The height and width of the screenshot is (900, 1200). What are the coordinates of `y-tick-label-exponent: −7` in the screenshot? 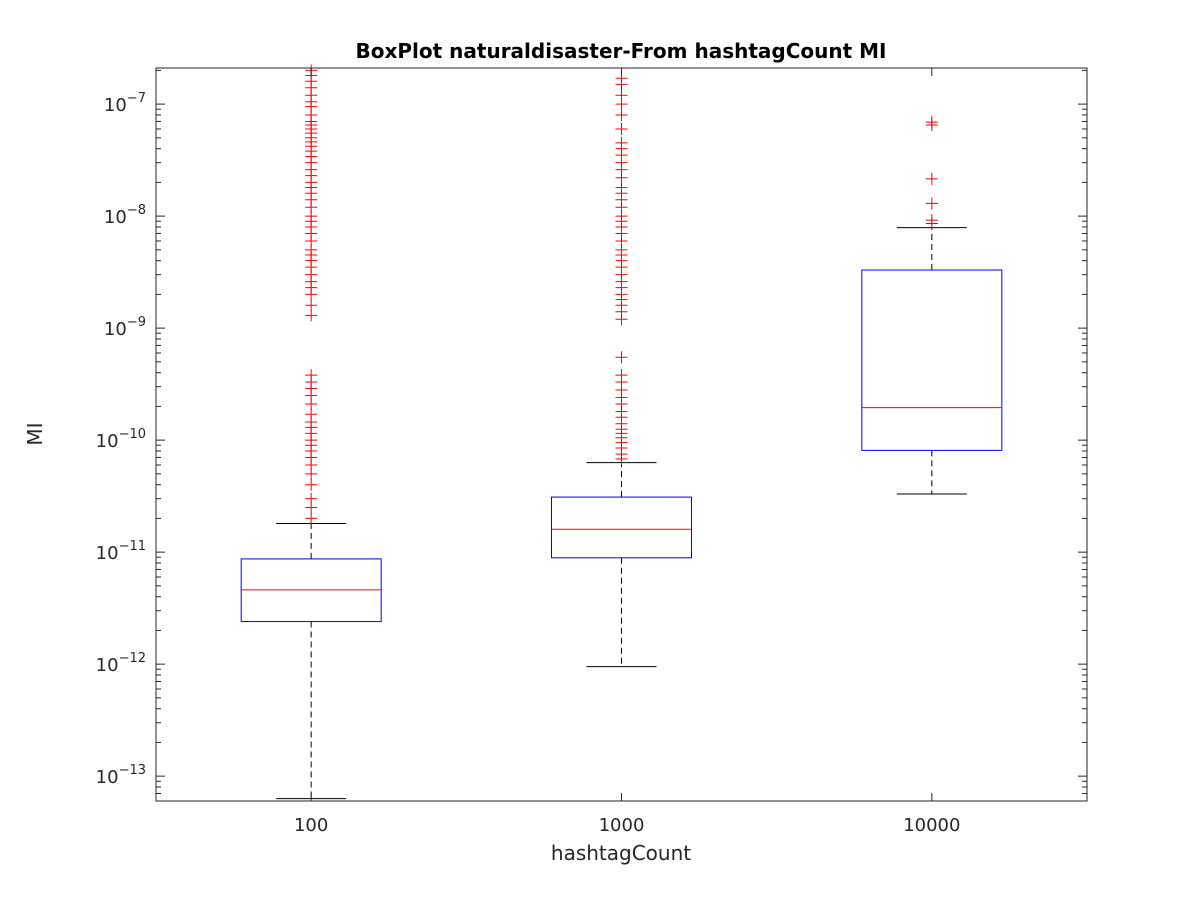 It's located at (136, 98).